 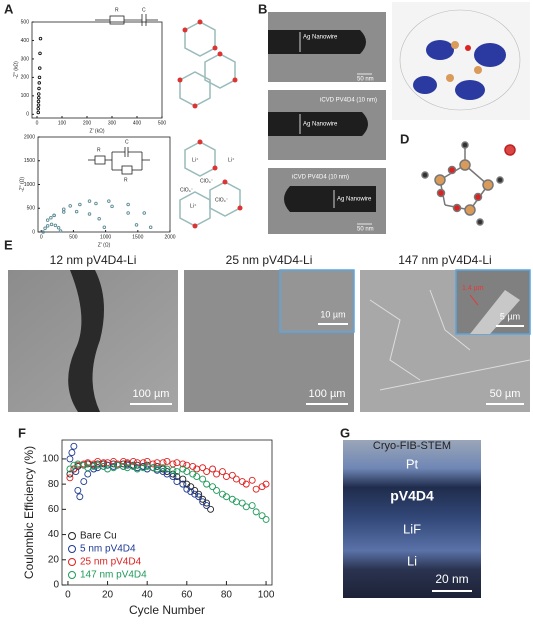 What do you see at coordinates (25, 59) in the screenshot?
I see `y-tick-label: 300` at bounding box center [25, 59].